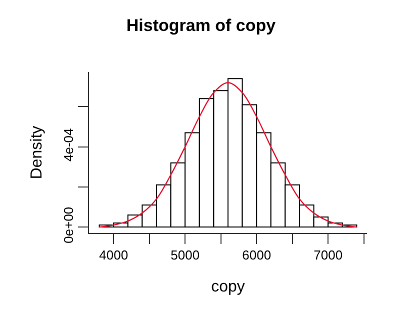 The height and width of the screenshot is (333, 402). I want to click on x-tick-label: 7000, so click(328, 255).